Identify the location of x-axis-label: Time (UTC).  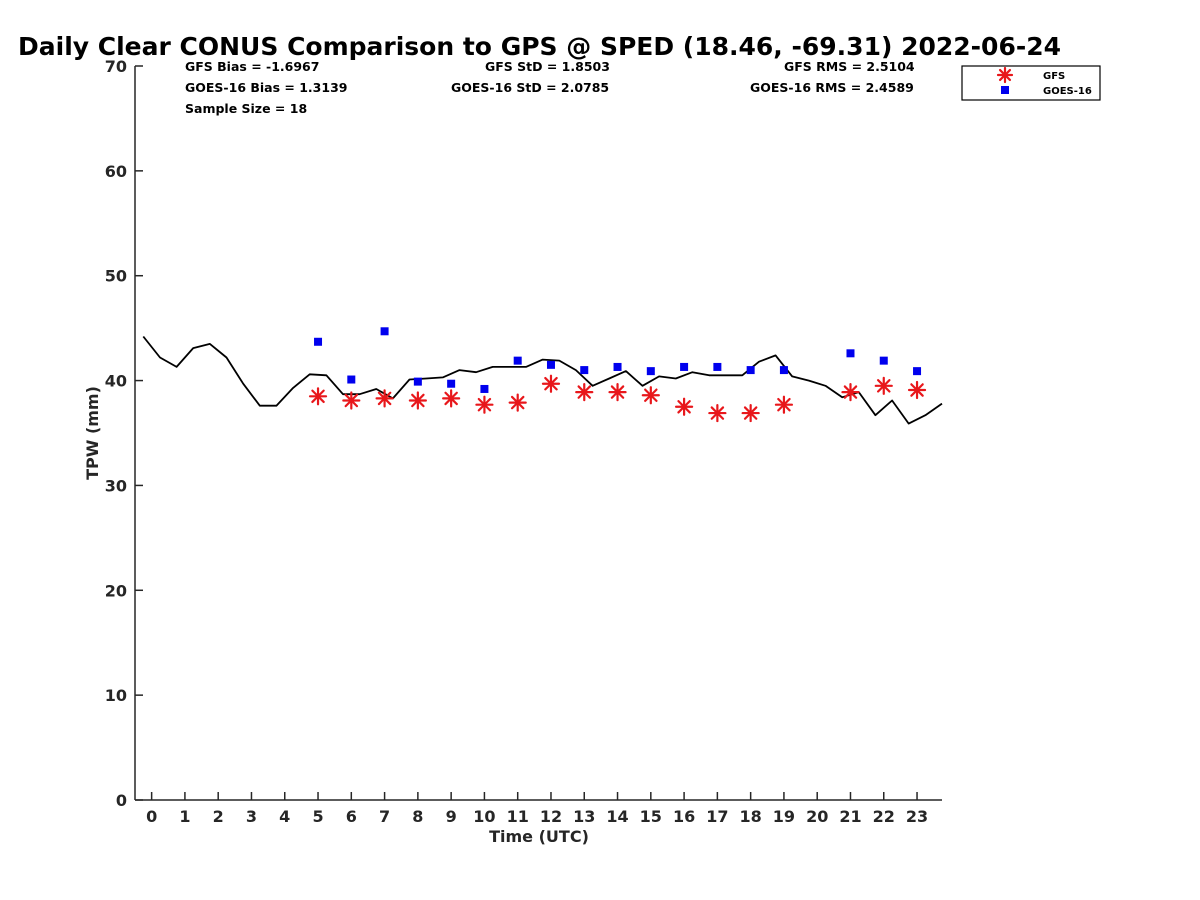
(539, 836).